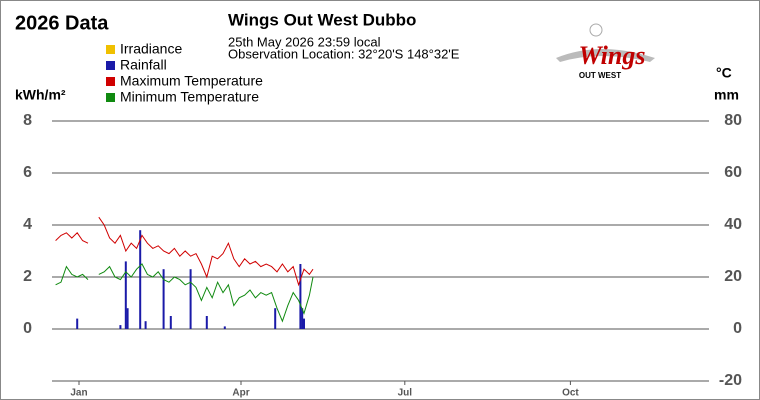  What do you see at coordinates (27, 172) in the screenshot?
I see `y-tick-label: 6` at bounding box center [27, 172].